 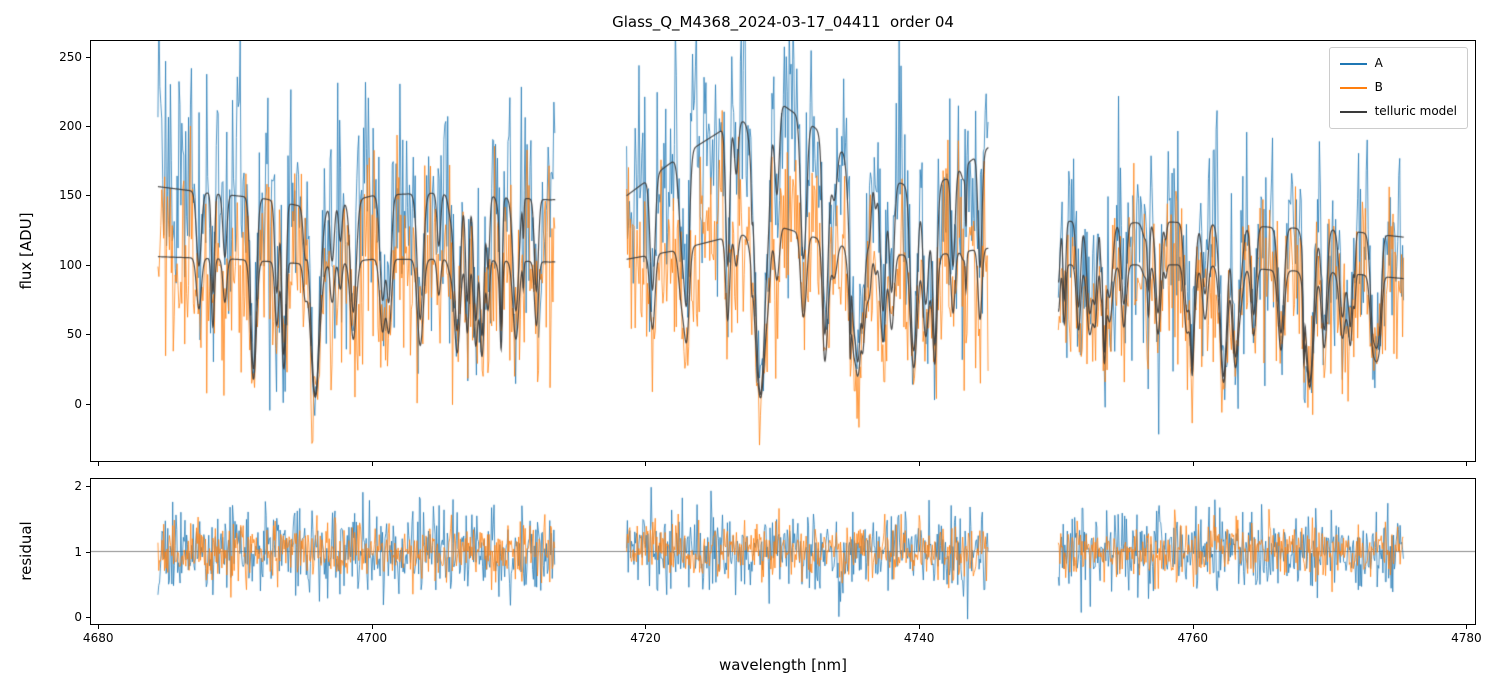 I want to click on legend-swatch-a, so click(x=1353, y=63).